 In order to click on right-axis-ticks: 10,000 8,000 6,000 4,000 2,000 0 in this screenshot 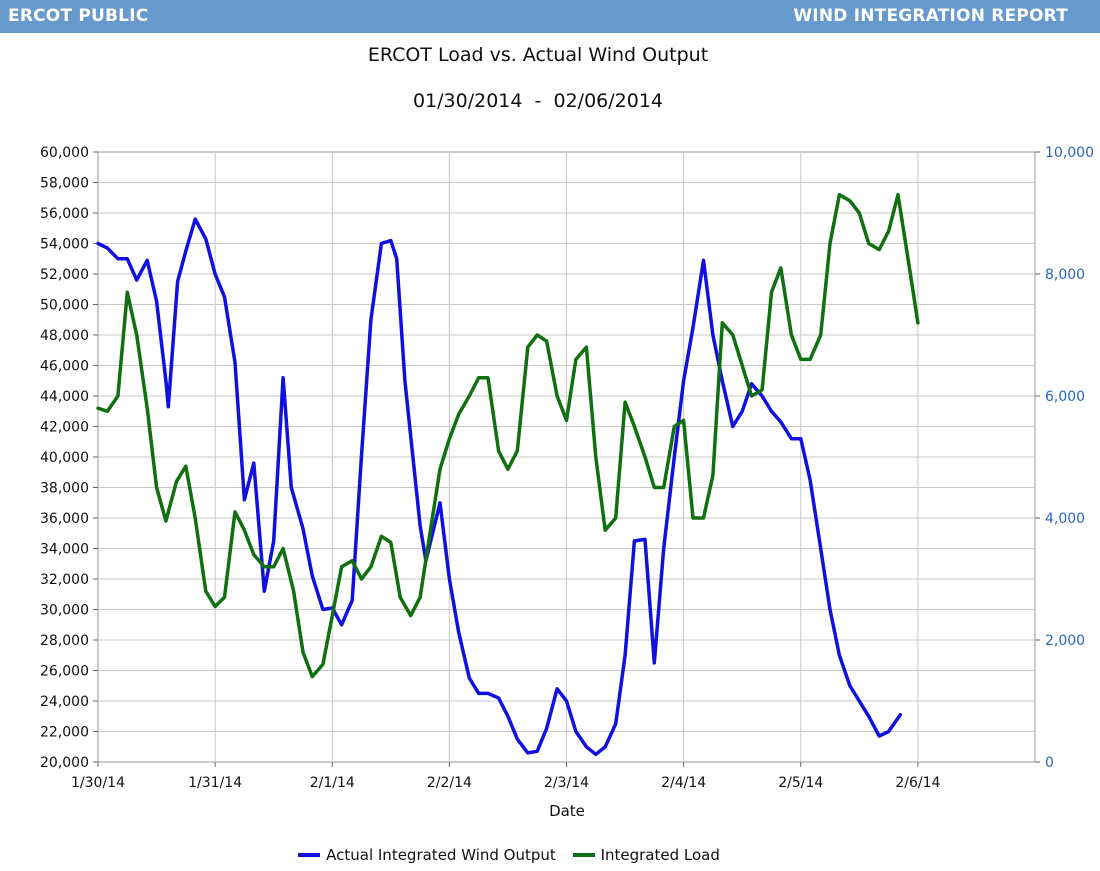, I will do `click(1064, 458)`.